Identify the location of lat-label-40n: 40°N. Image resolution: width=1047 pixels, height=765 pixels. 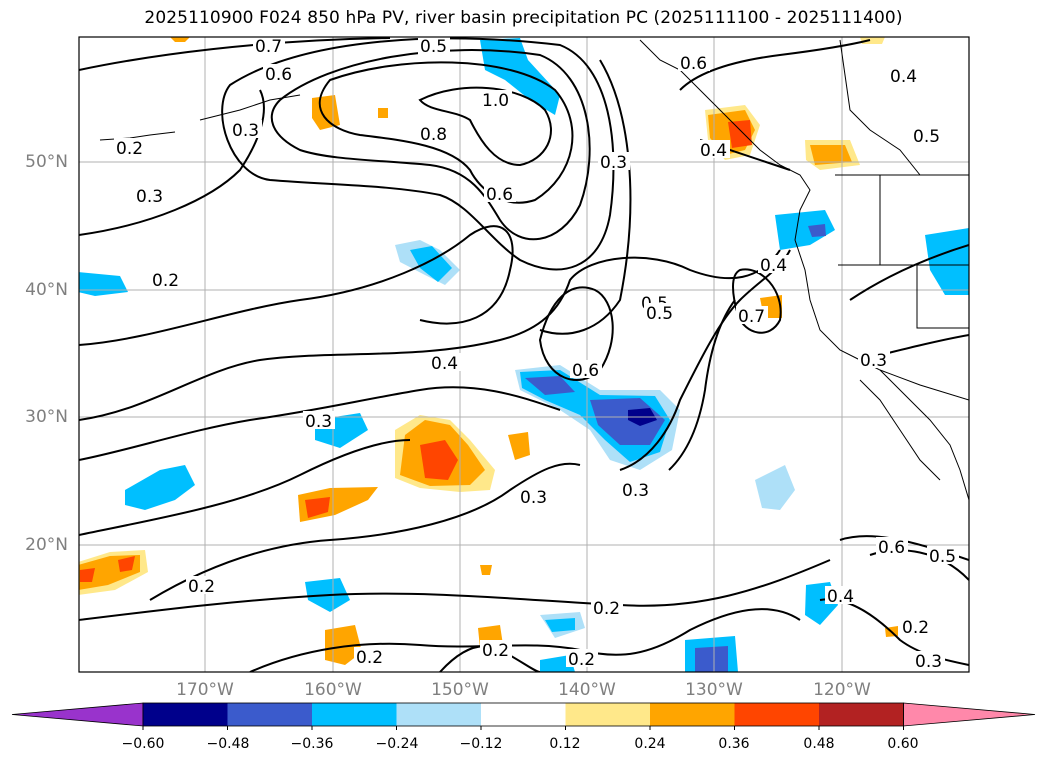
(46, 290).